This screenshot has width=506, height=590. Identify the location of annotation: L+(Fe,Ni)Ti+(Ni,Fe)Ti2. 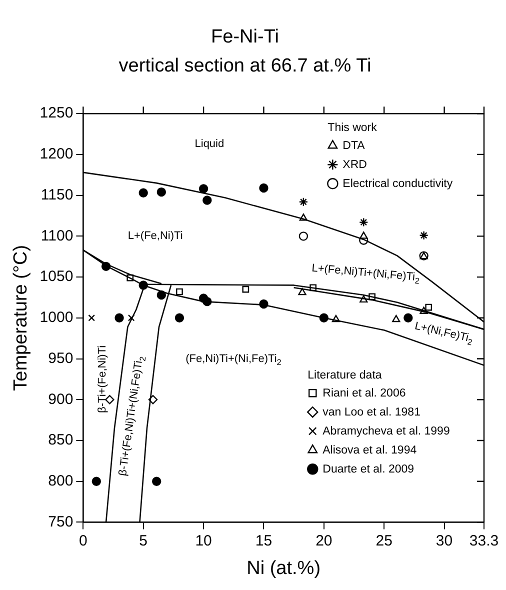
(365, 274).